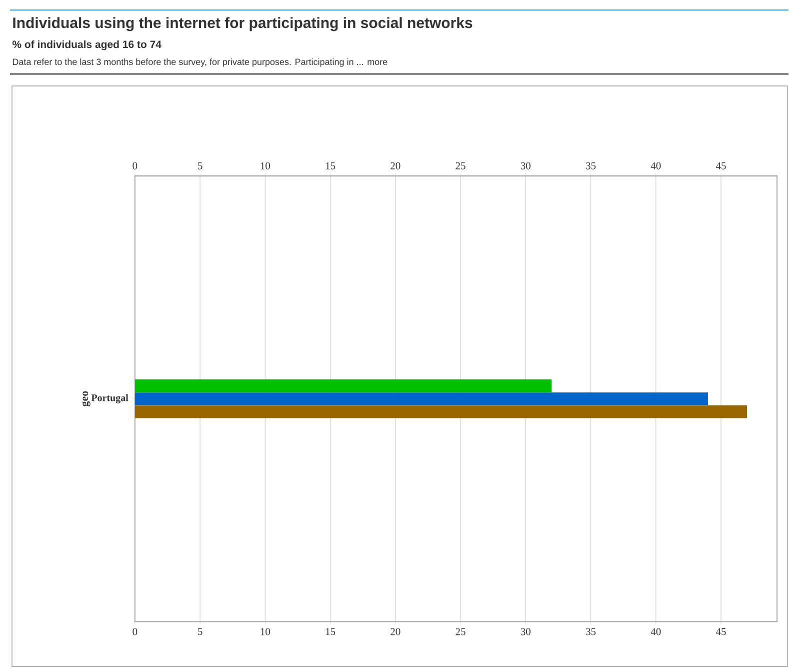 The image size is (789, 668). What do you see at coordinates (265, 166) in the screenshot?
I see `x2-tick-label: 10` at bounding box center [265, 166].